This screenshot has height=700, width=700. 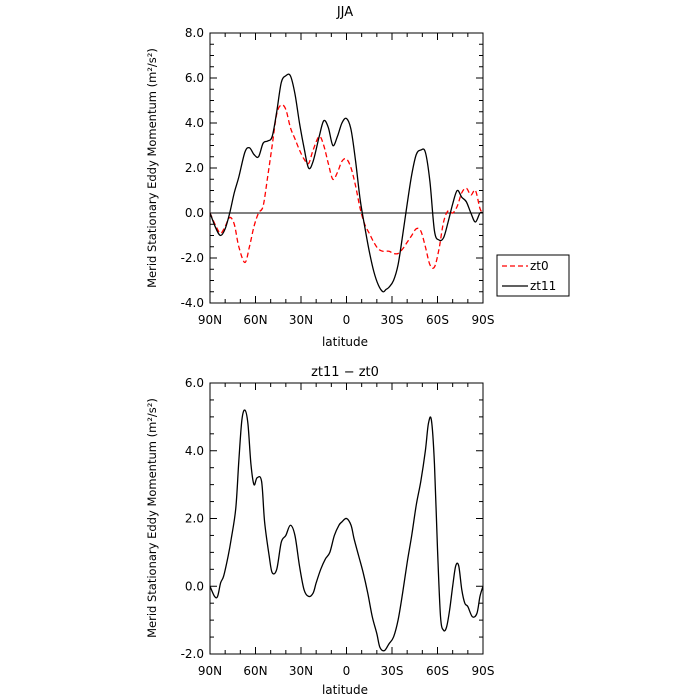 I want to click on top-chart-y-tick-label: 8.0, so click(x=194, y=33).